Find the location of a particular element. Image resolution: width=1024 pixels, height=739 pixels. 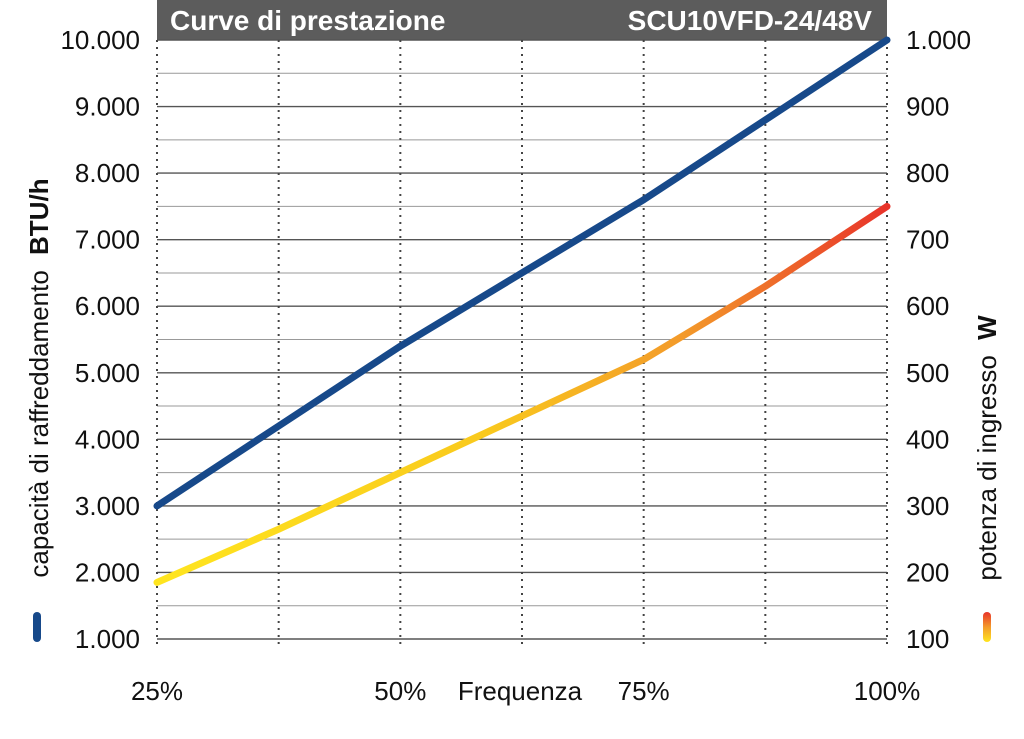

legend-power-swatch is located at coordinates (987, 627).